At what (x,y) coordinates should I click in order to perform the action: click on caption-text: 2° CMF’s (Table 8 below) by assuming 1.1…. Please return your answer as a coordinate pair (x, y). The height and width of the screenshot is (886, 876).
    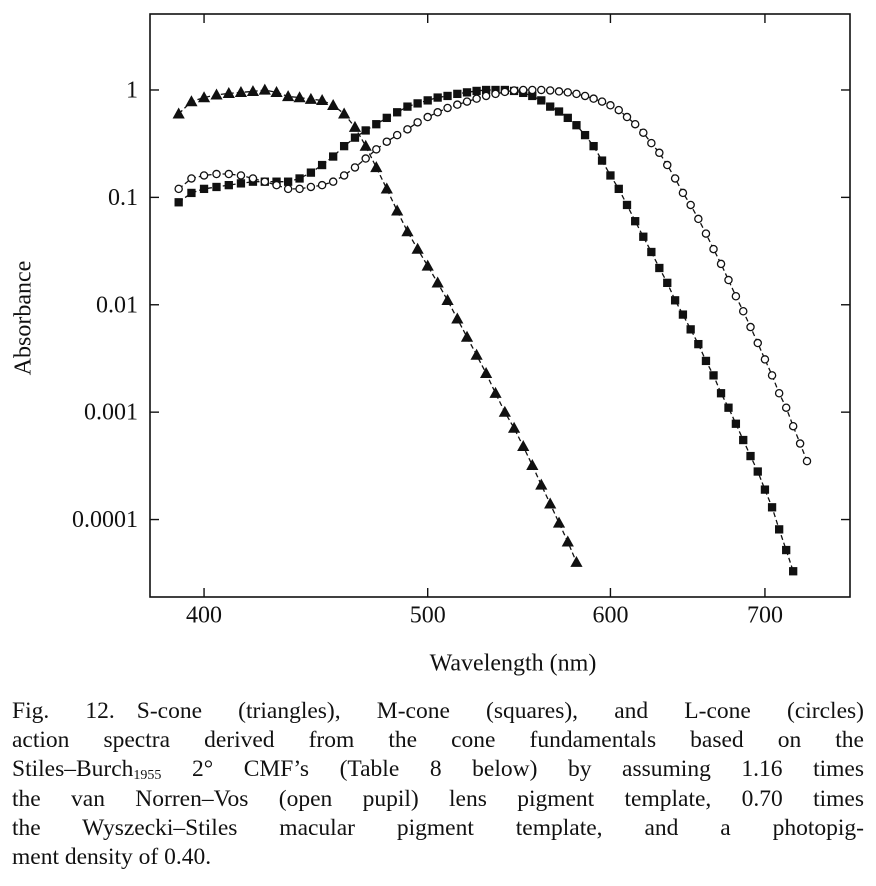
    Looking at the image, I should click on (512, 769).